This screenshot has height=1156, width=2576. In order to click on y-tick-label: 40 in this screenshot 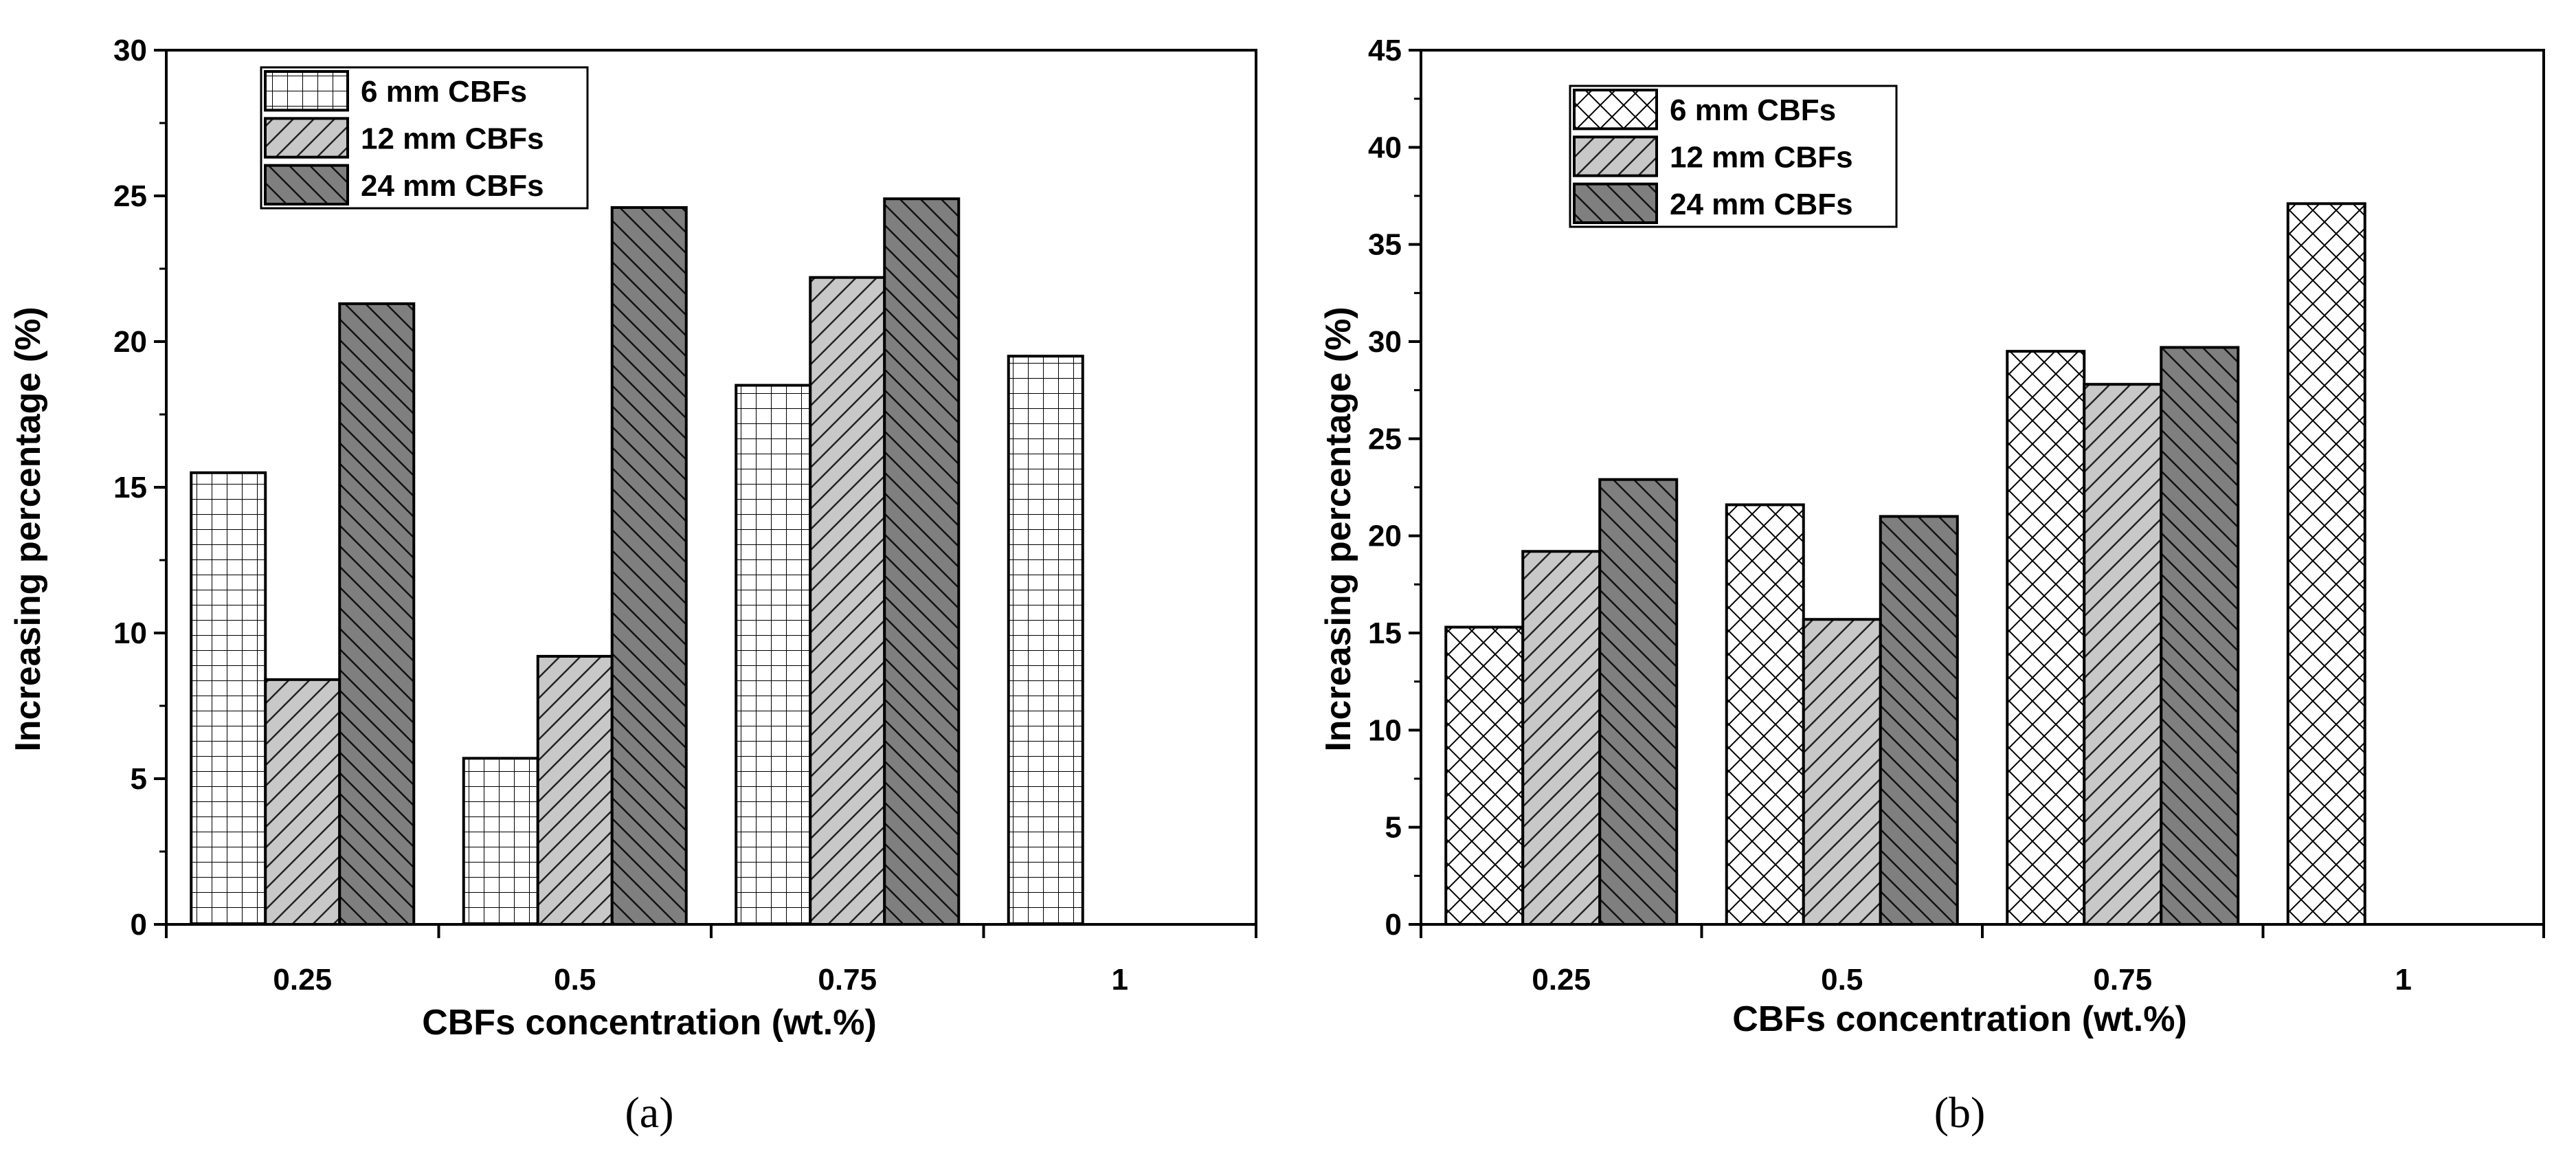, I will do `click(1385, 147)`.